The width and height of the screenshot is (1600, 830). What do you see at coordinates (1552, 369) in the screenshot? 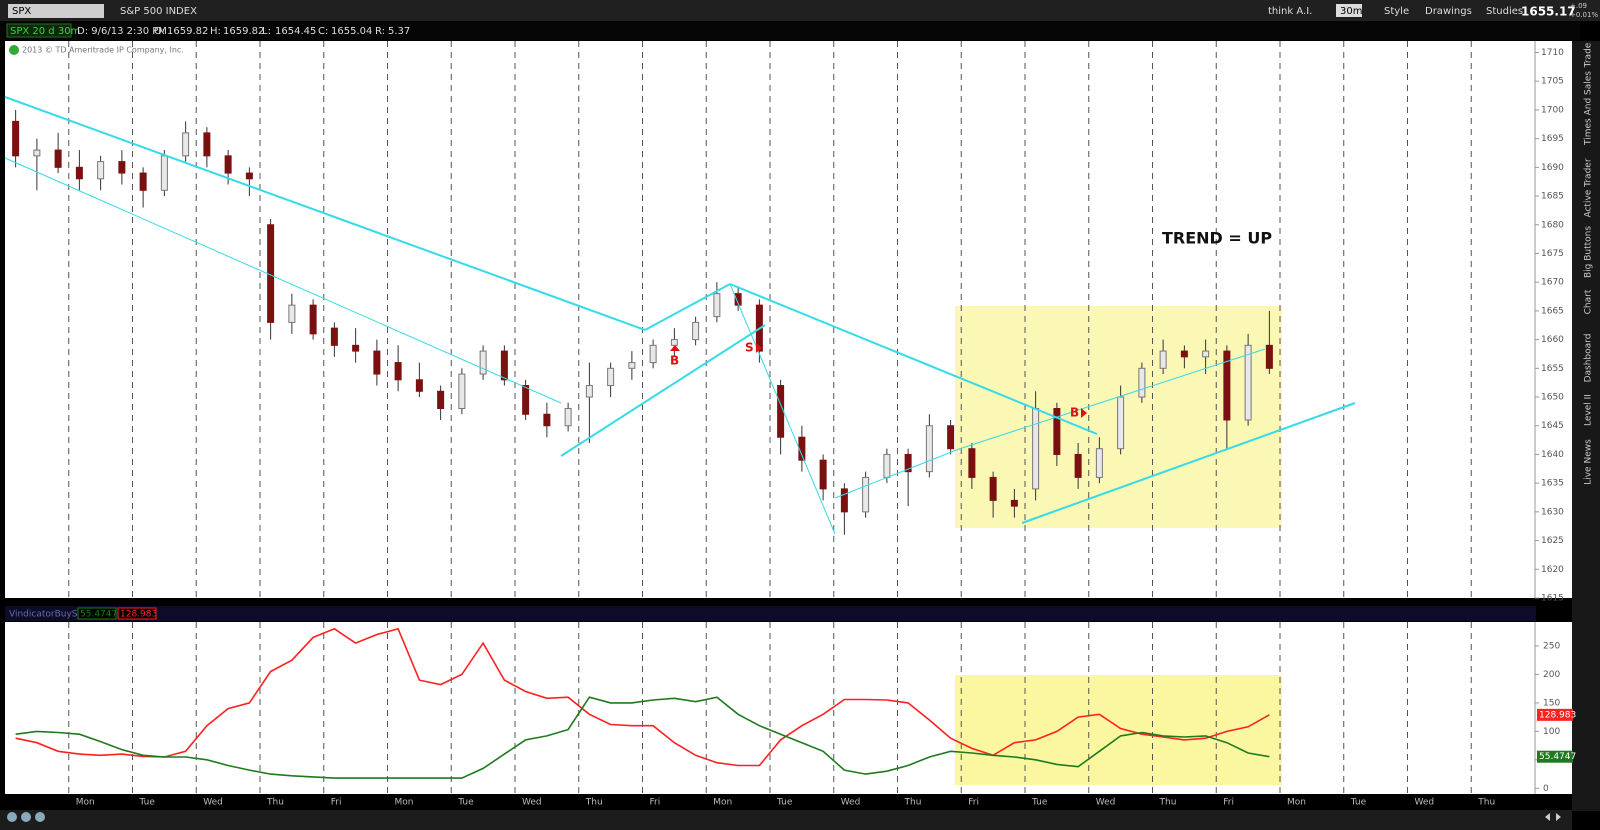
I see `y-tick-label: 1655` at bounding box center [1552, 369].